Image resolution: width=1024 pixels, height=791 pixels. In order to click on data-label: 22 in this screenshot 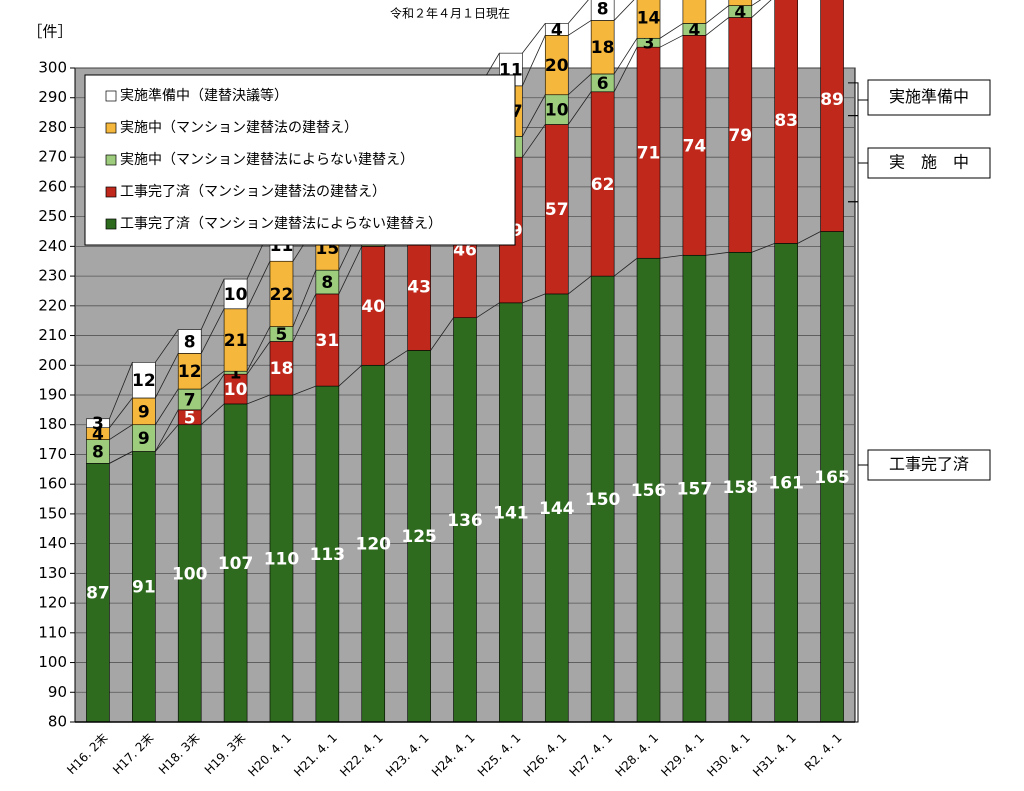, I will do `click(282, 295)`.